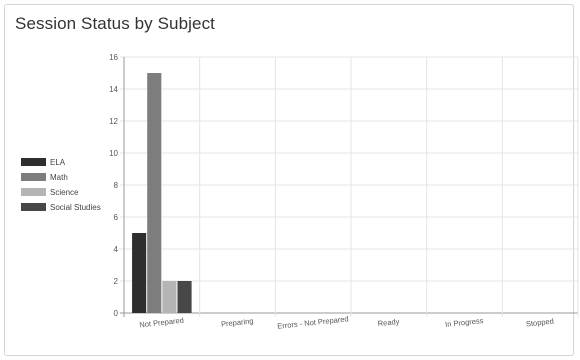  Describe the element at coordinates (464, 322) in the screenshot. I see `x-tick-label: In Progress` at that location.